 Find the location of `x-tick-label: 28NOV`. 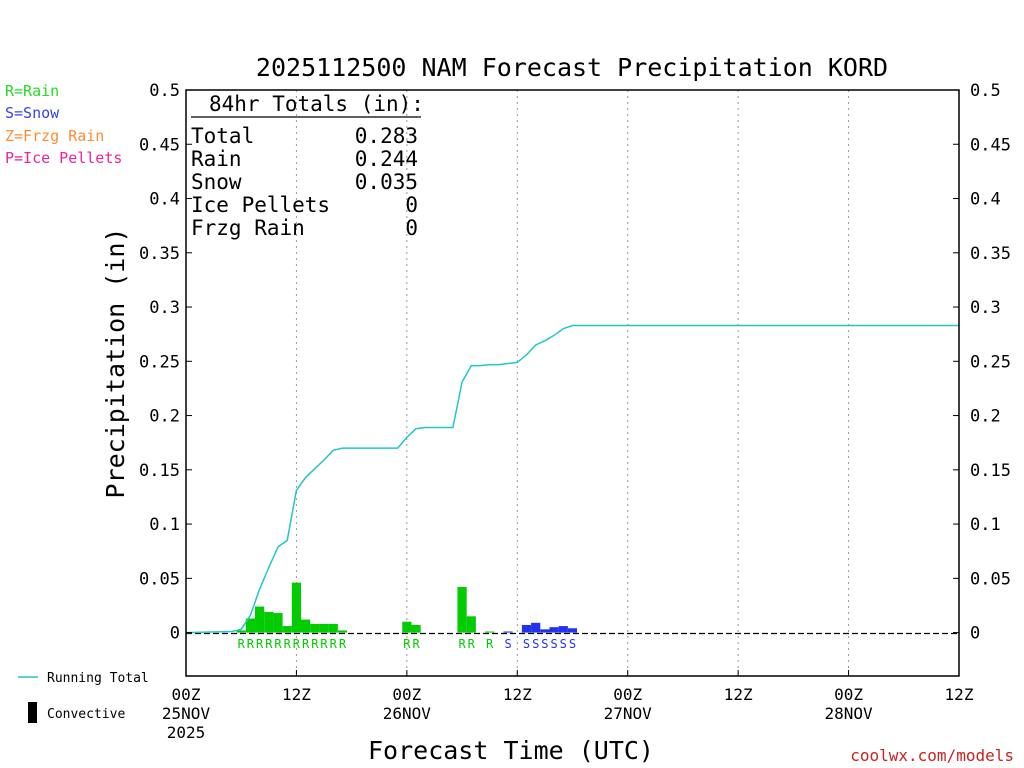

x-tick-label: 28NOV is located at coordinates (848, 713).